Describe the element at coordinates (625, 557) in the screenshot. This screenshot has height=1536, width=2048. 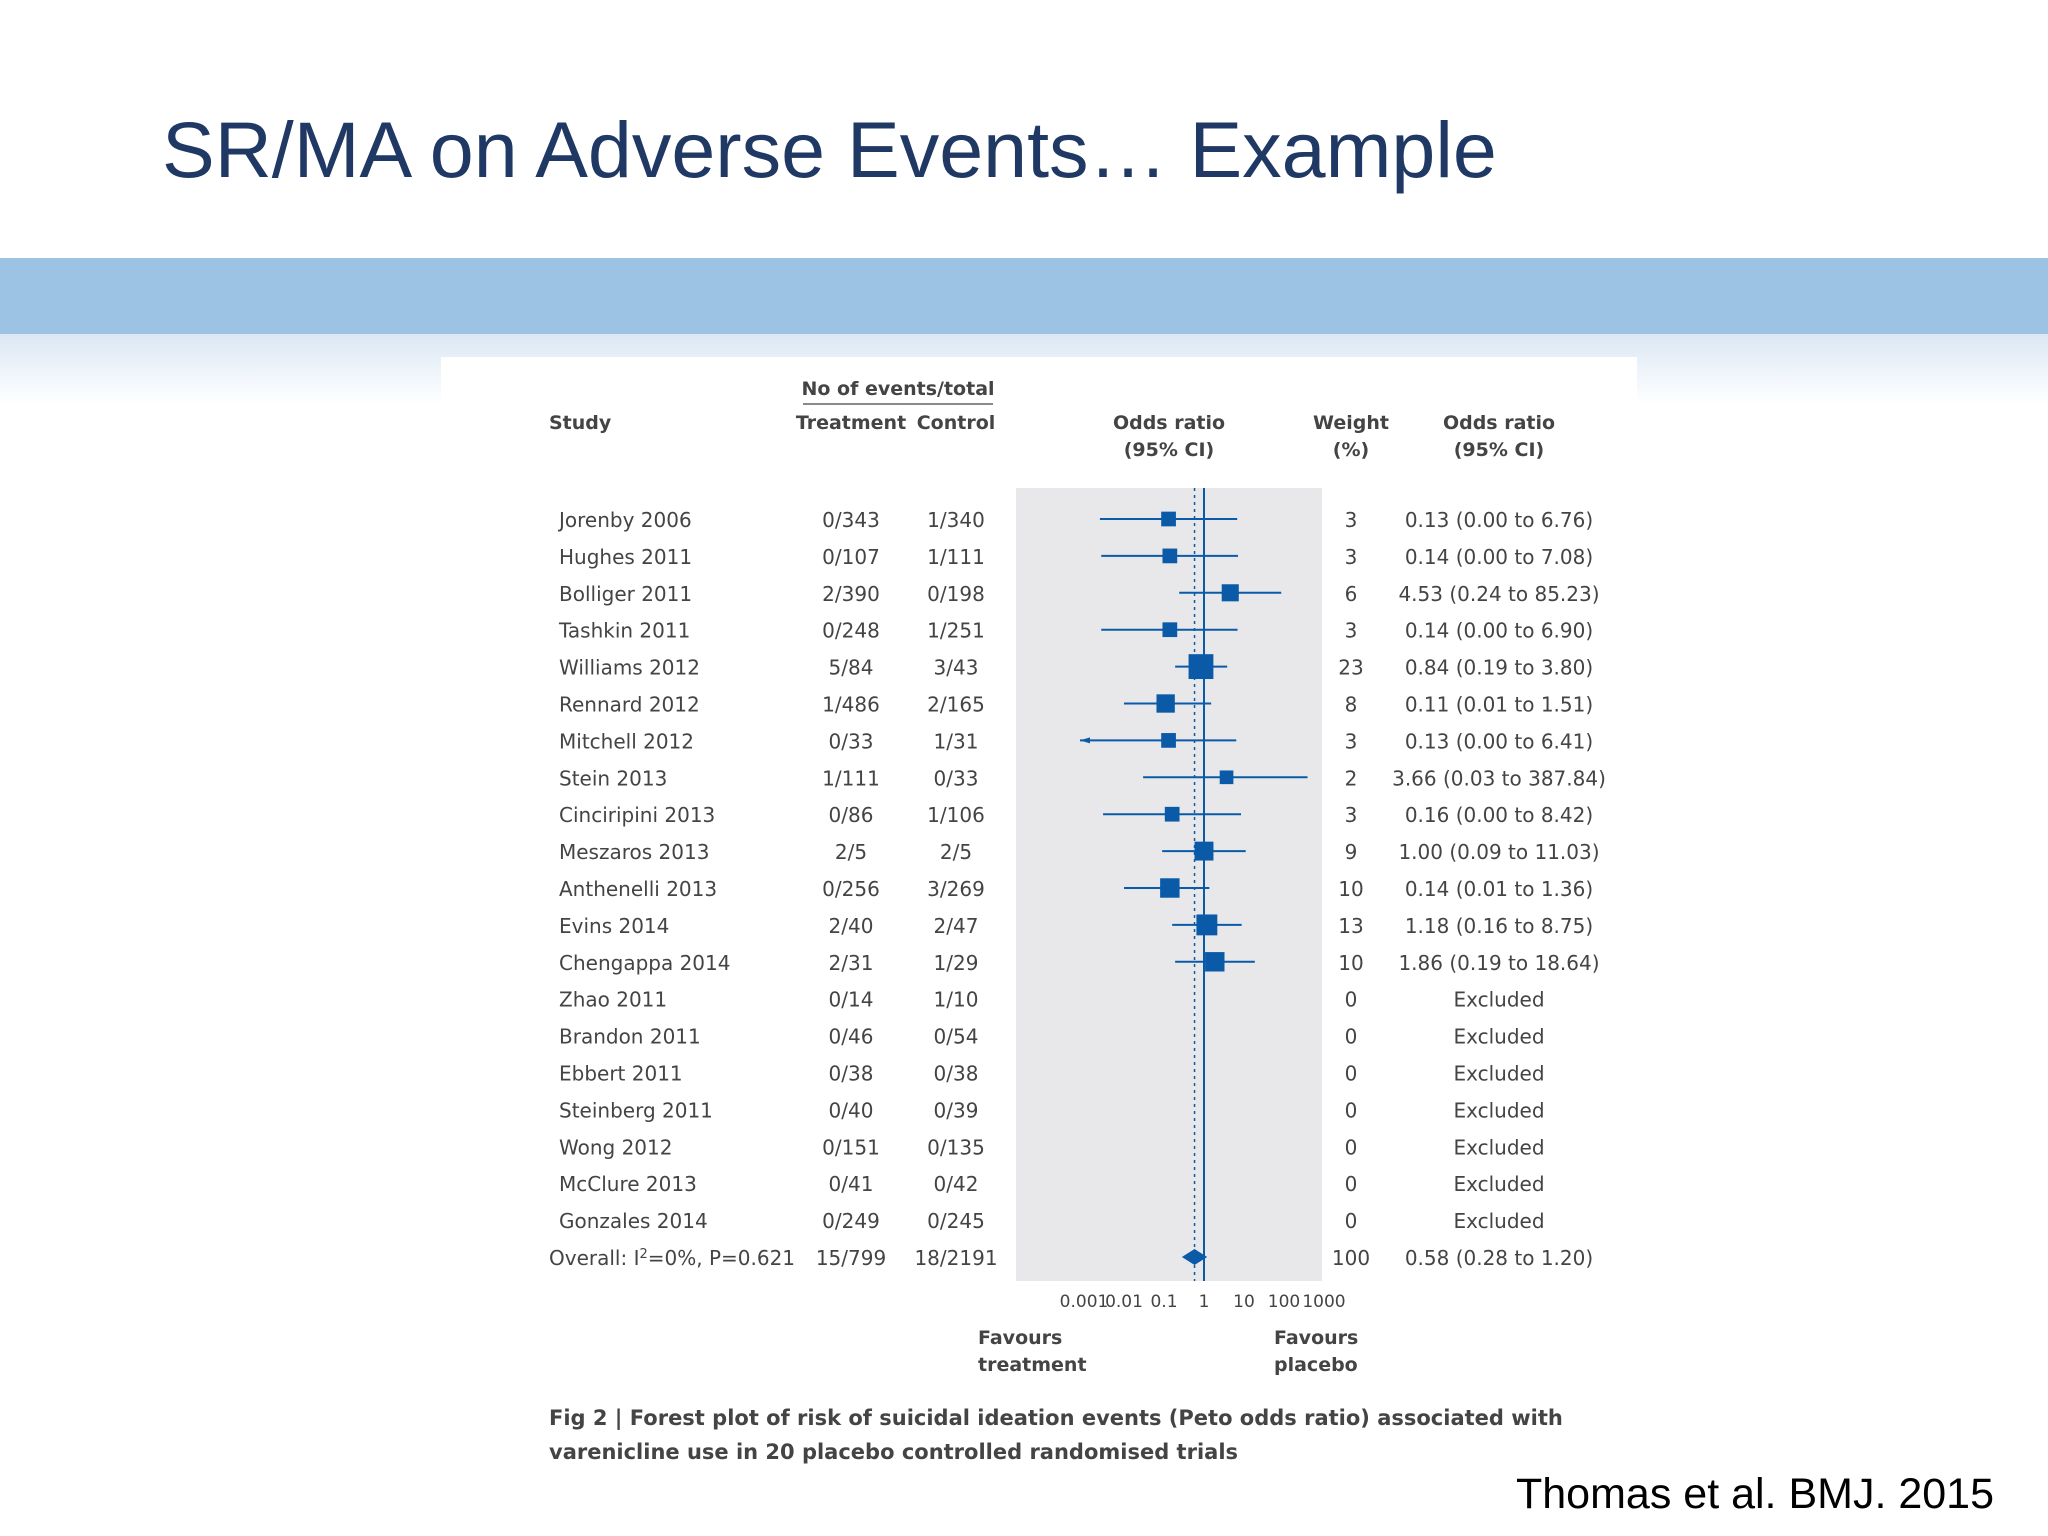
I see `study-label: Hughes 2011` at that location.